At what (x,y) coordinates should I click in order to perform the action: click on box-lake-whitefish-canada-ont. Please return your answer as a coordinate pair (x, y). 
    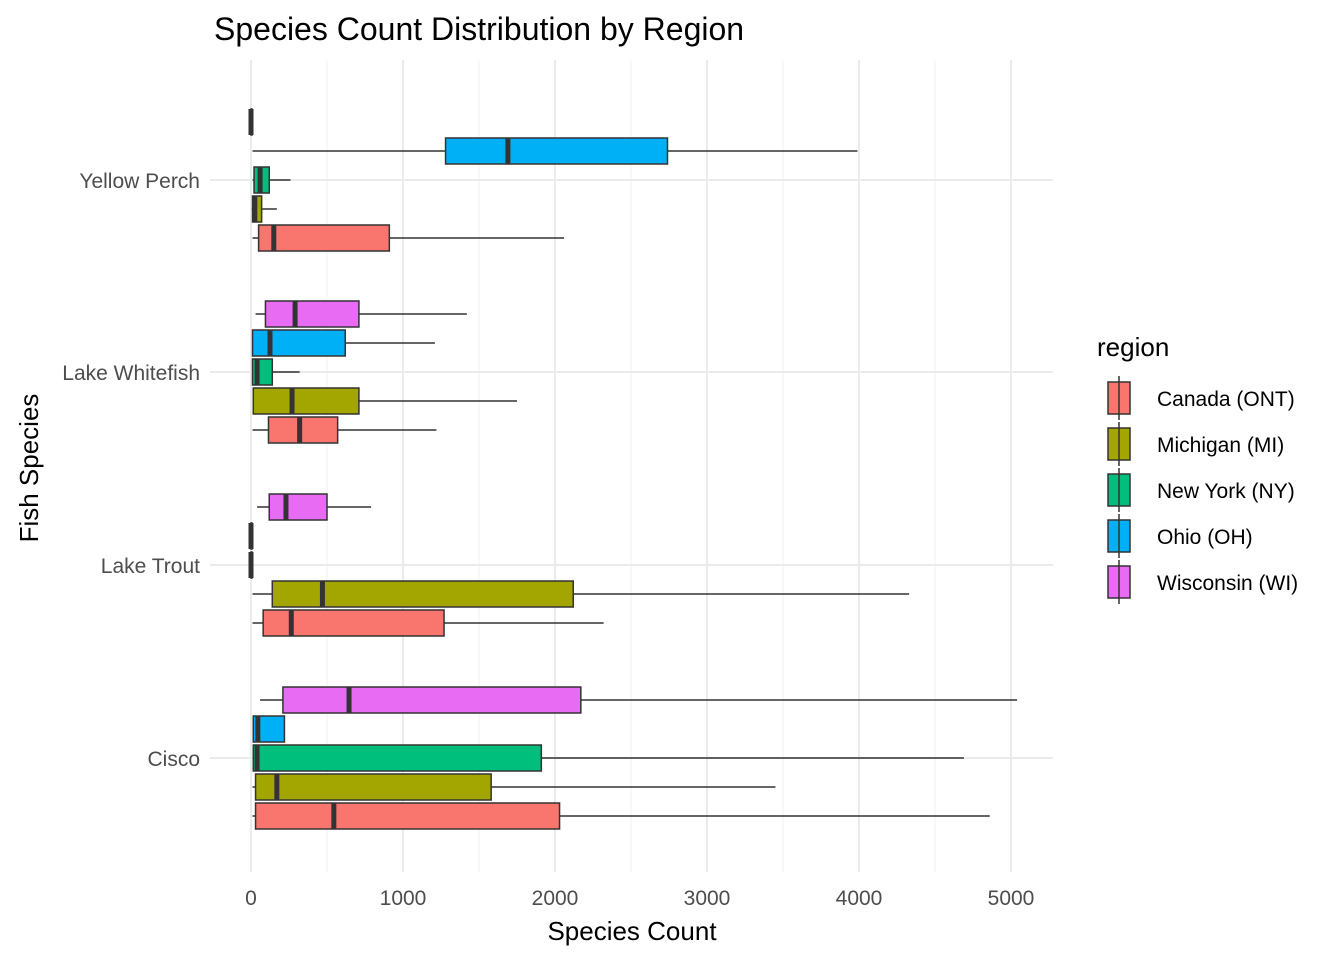
    Looking at the image, I should click on (344, 430).